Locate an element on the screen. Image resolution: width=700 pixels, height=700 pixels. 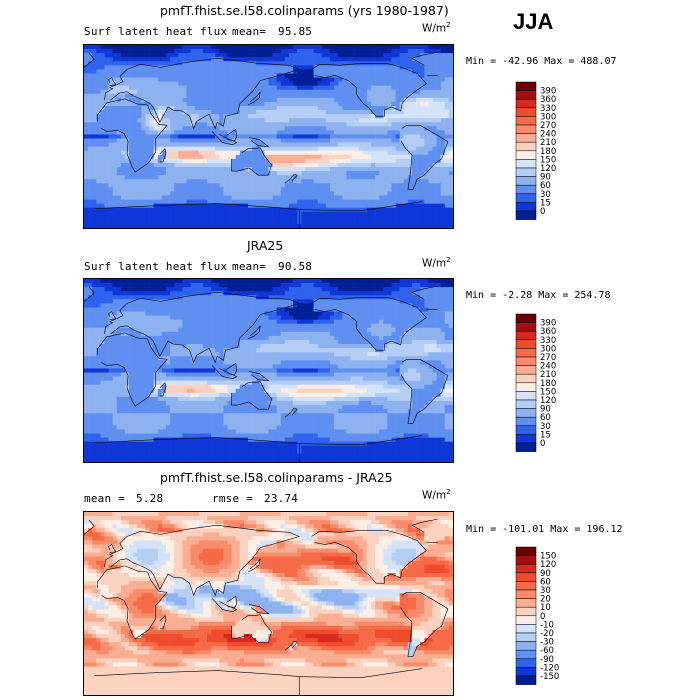
colorbar-tick-label: 360 is located at coordinates (548, 332).